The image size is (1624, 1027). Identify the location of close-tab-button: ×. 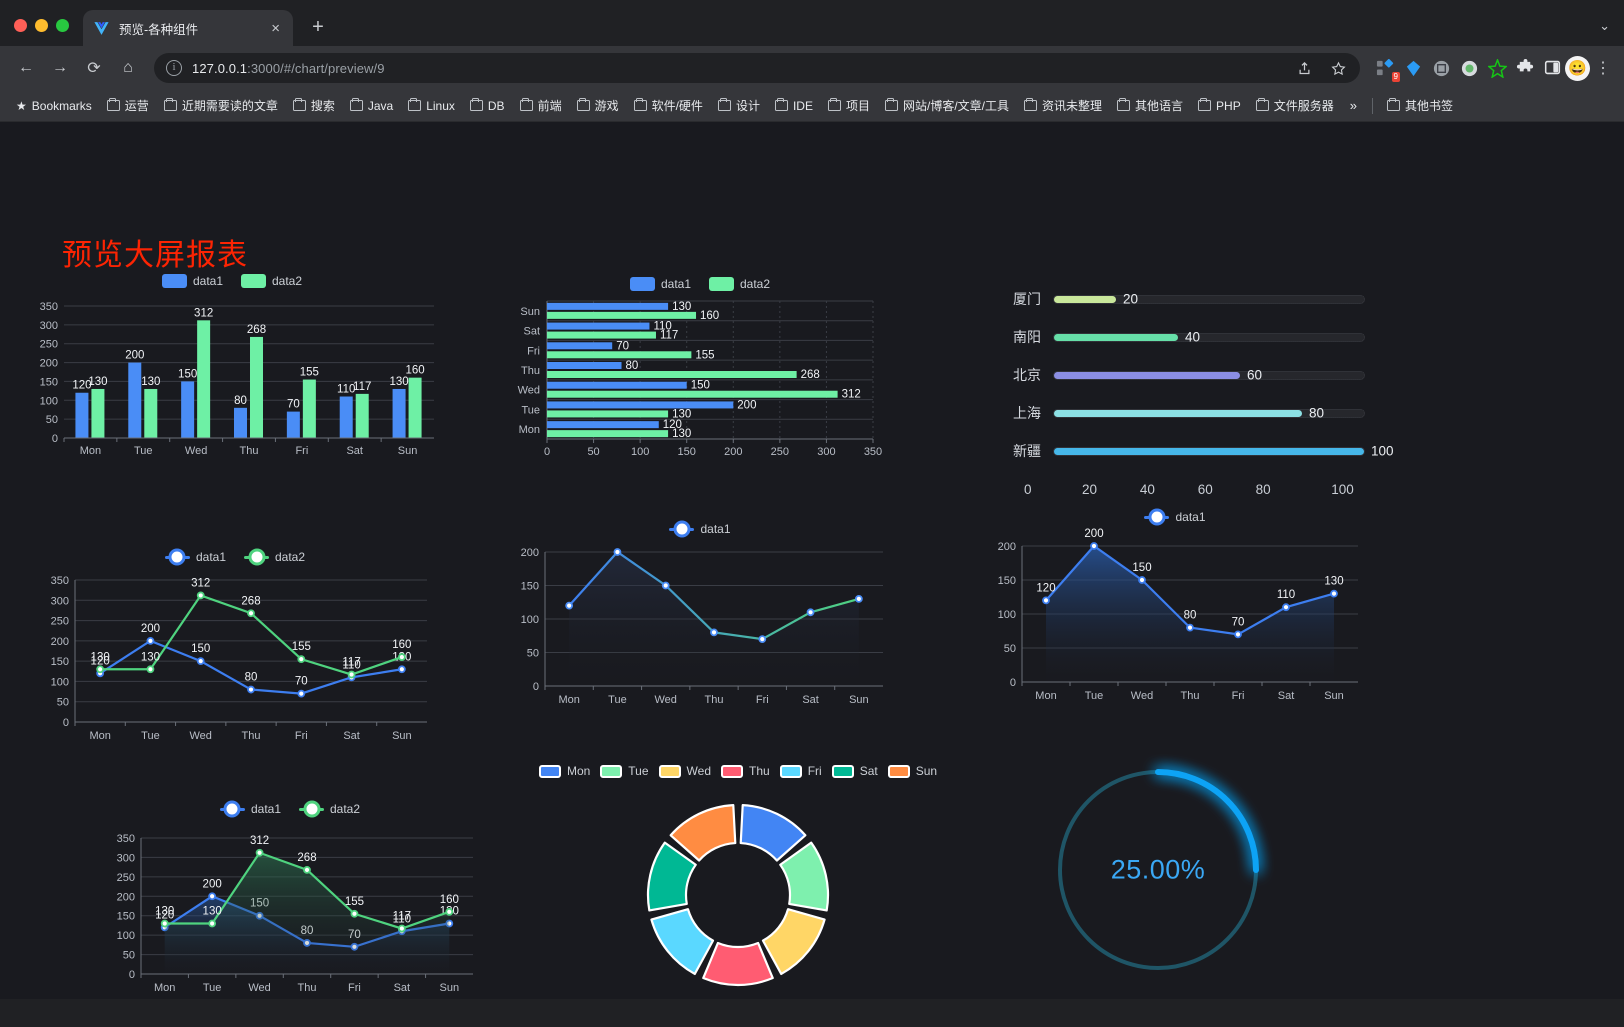
(275, 28).